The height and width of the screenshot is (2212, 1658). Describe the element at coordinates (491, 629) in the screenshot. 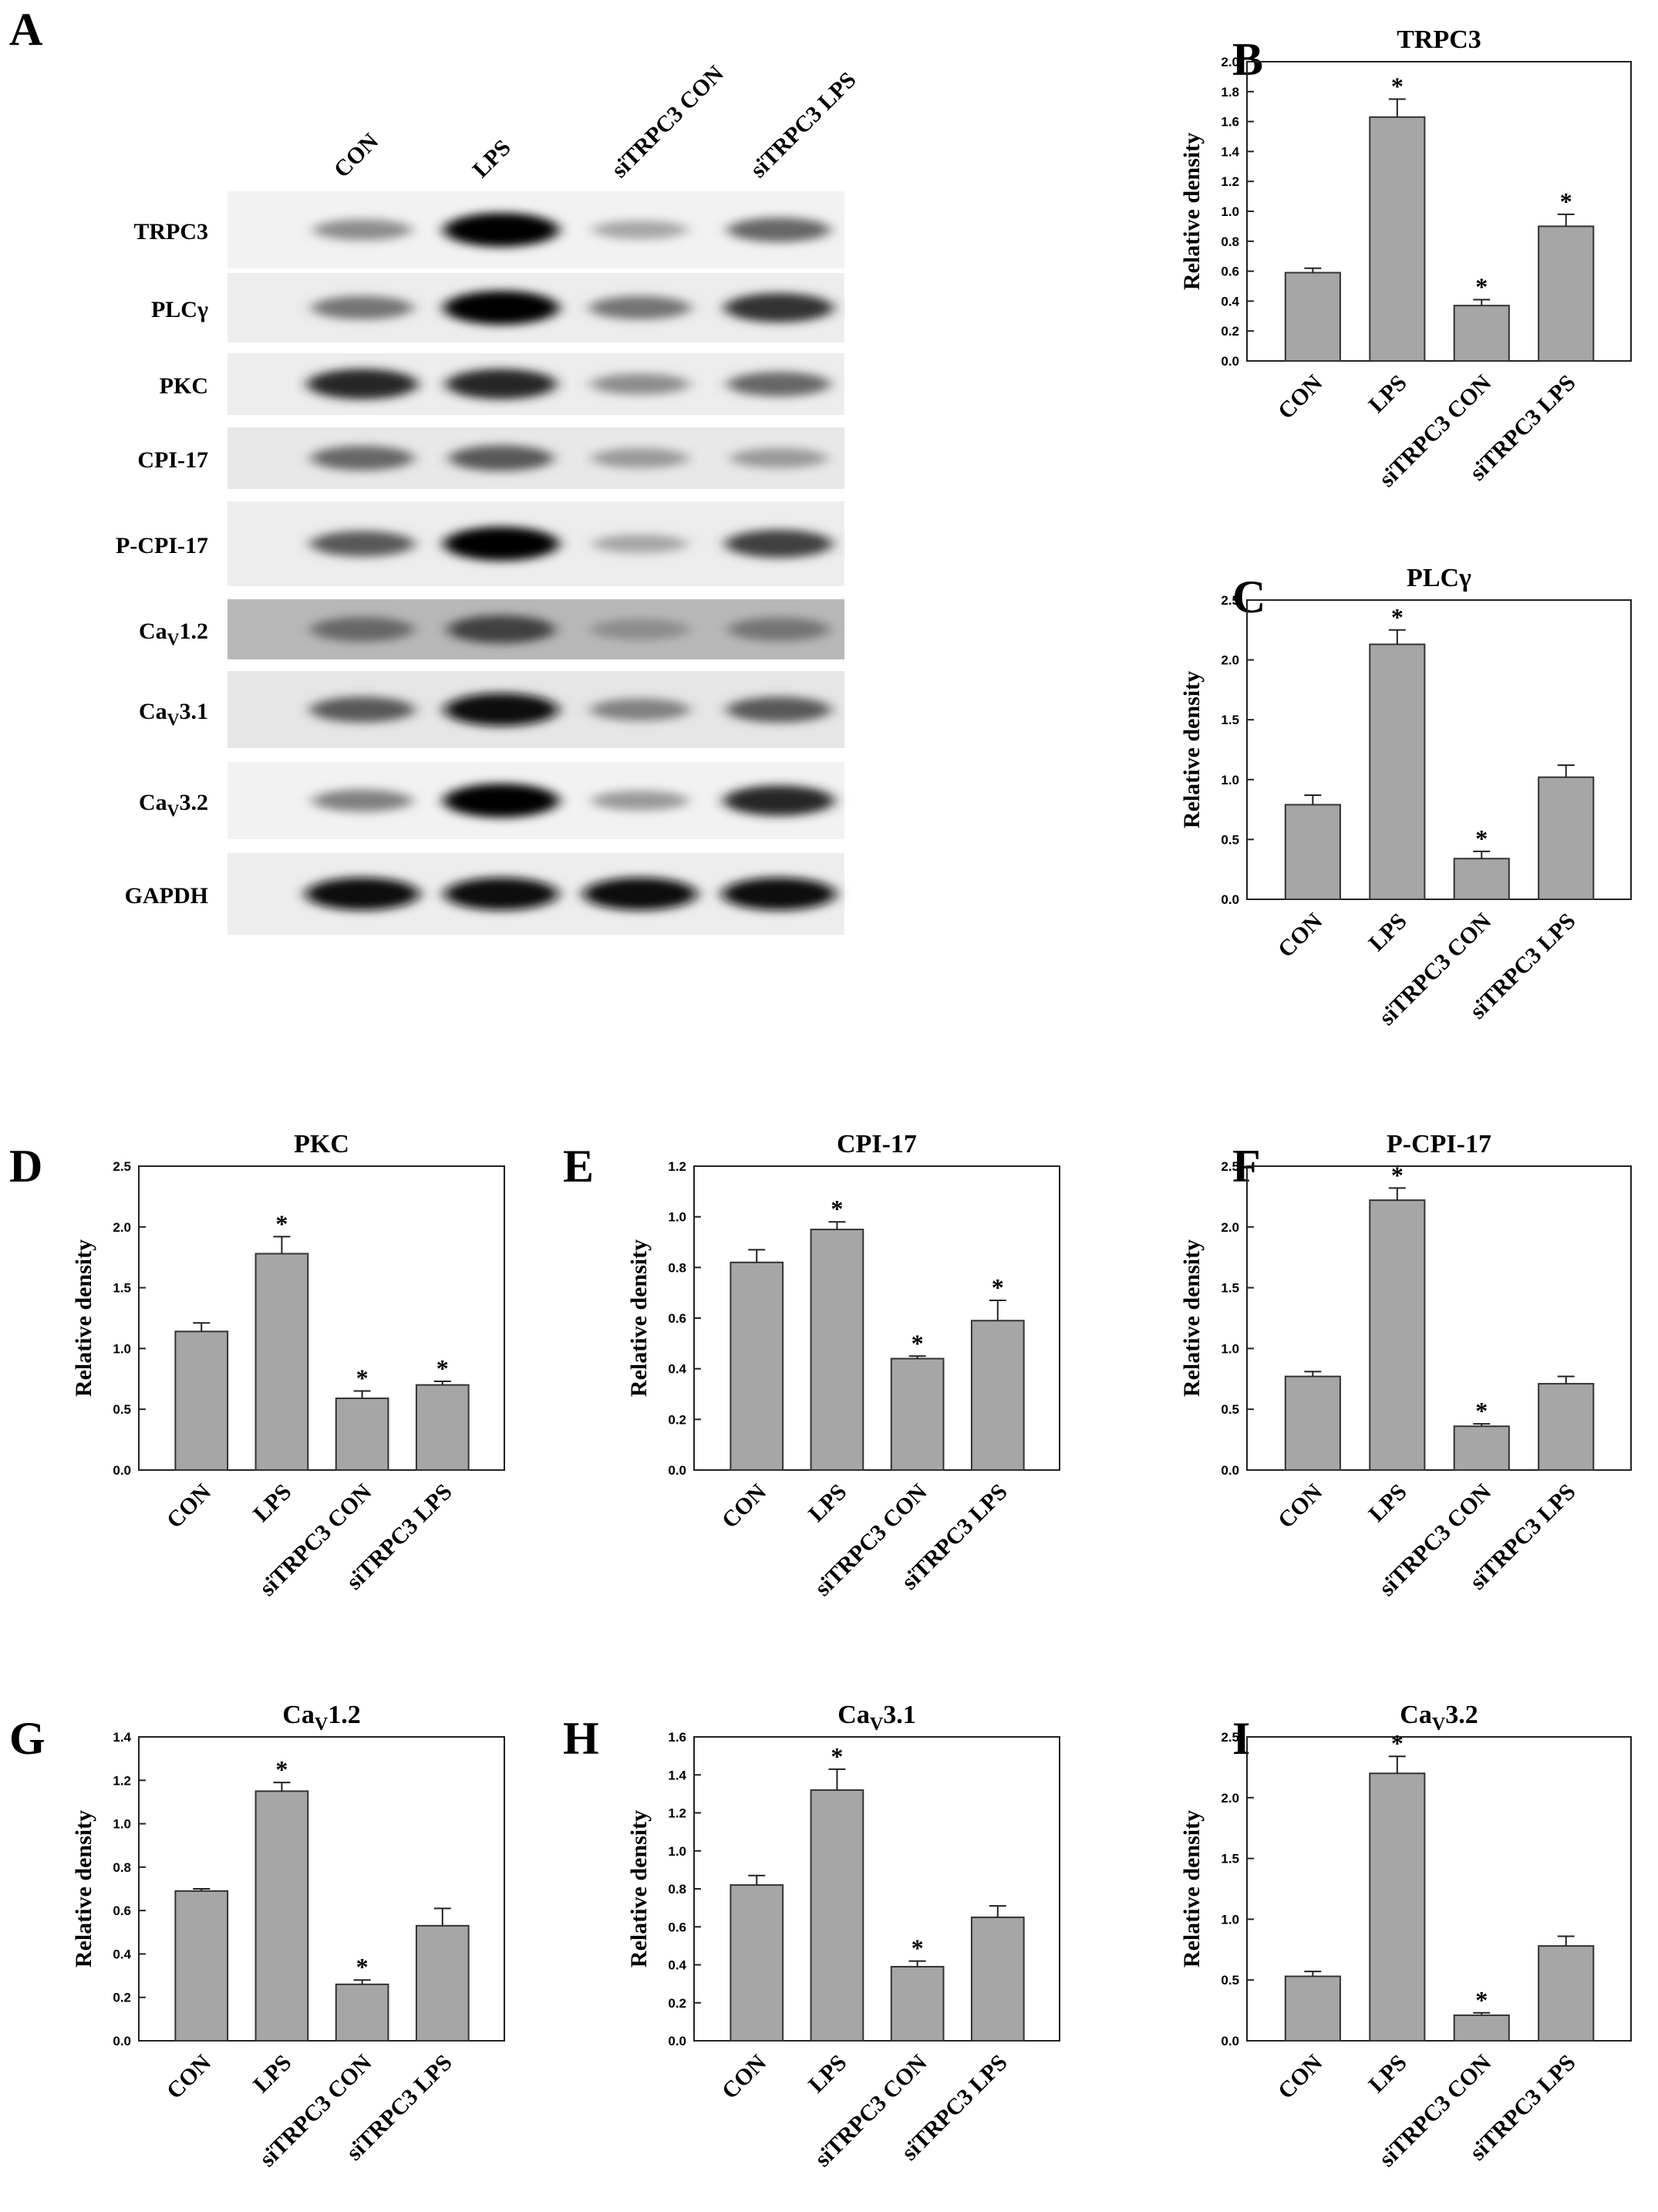

I see `blot-row-cav1-2: CaV1.2` at that location.